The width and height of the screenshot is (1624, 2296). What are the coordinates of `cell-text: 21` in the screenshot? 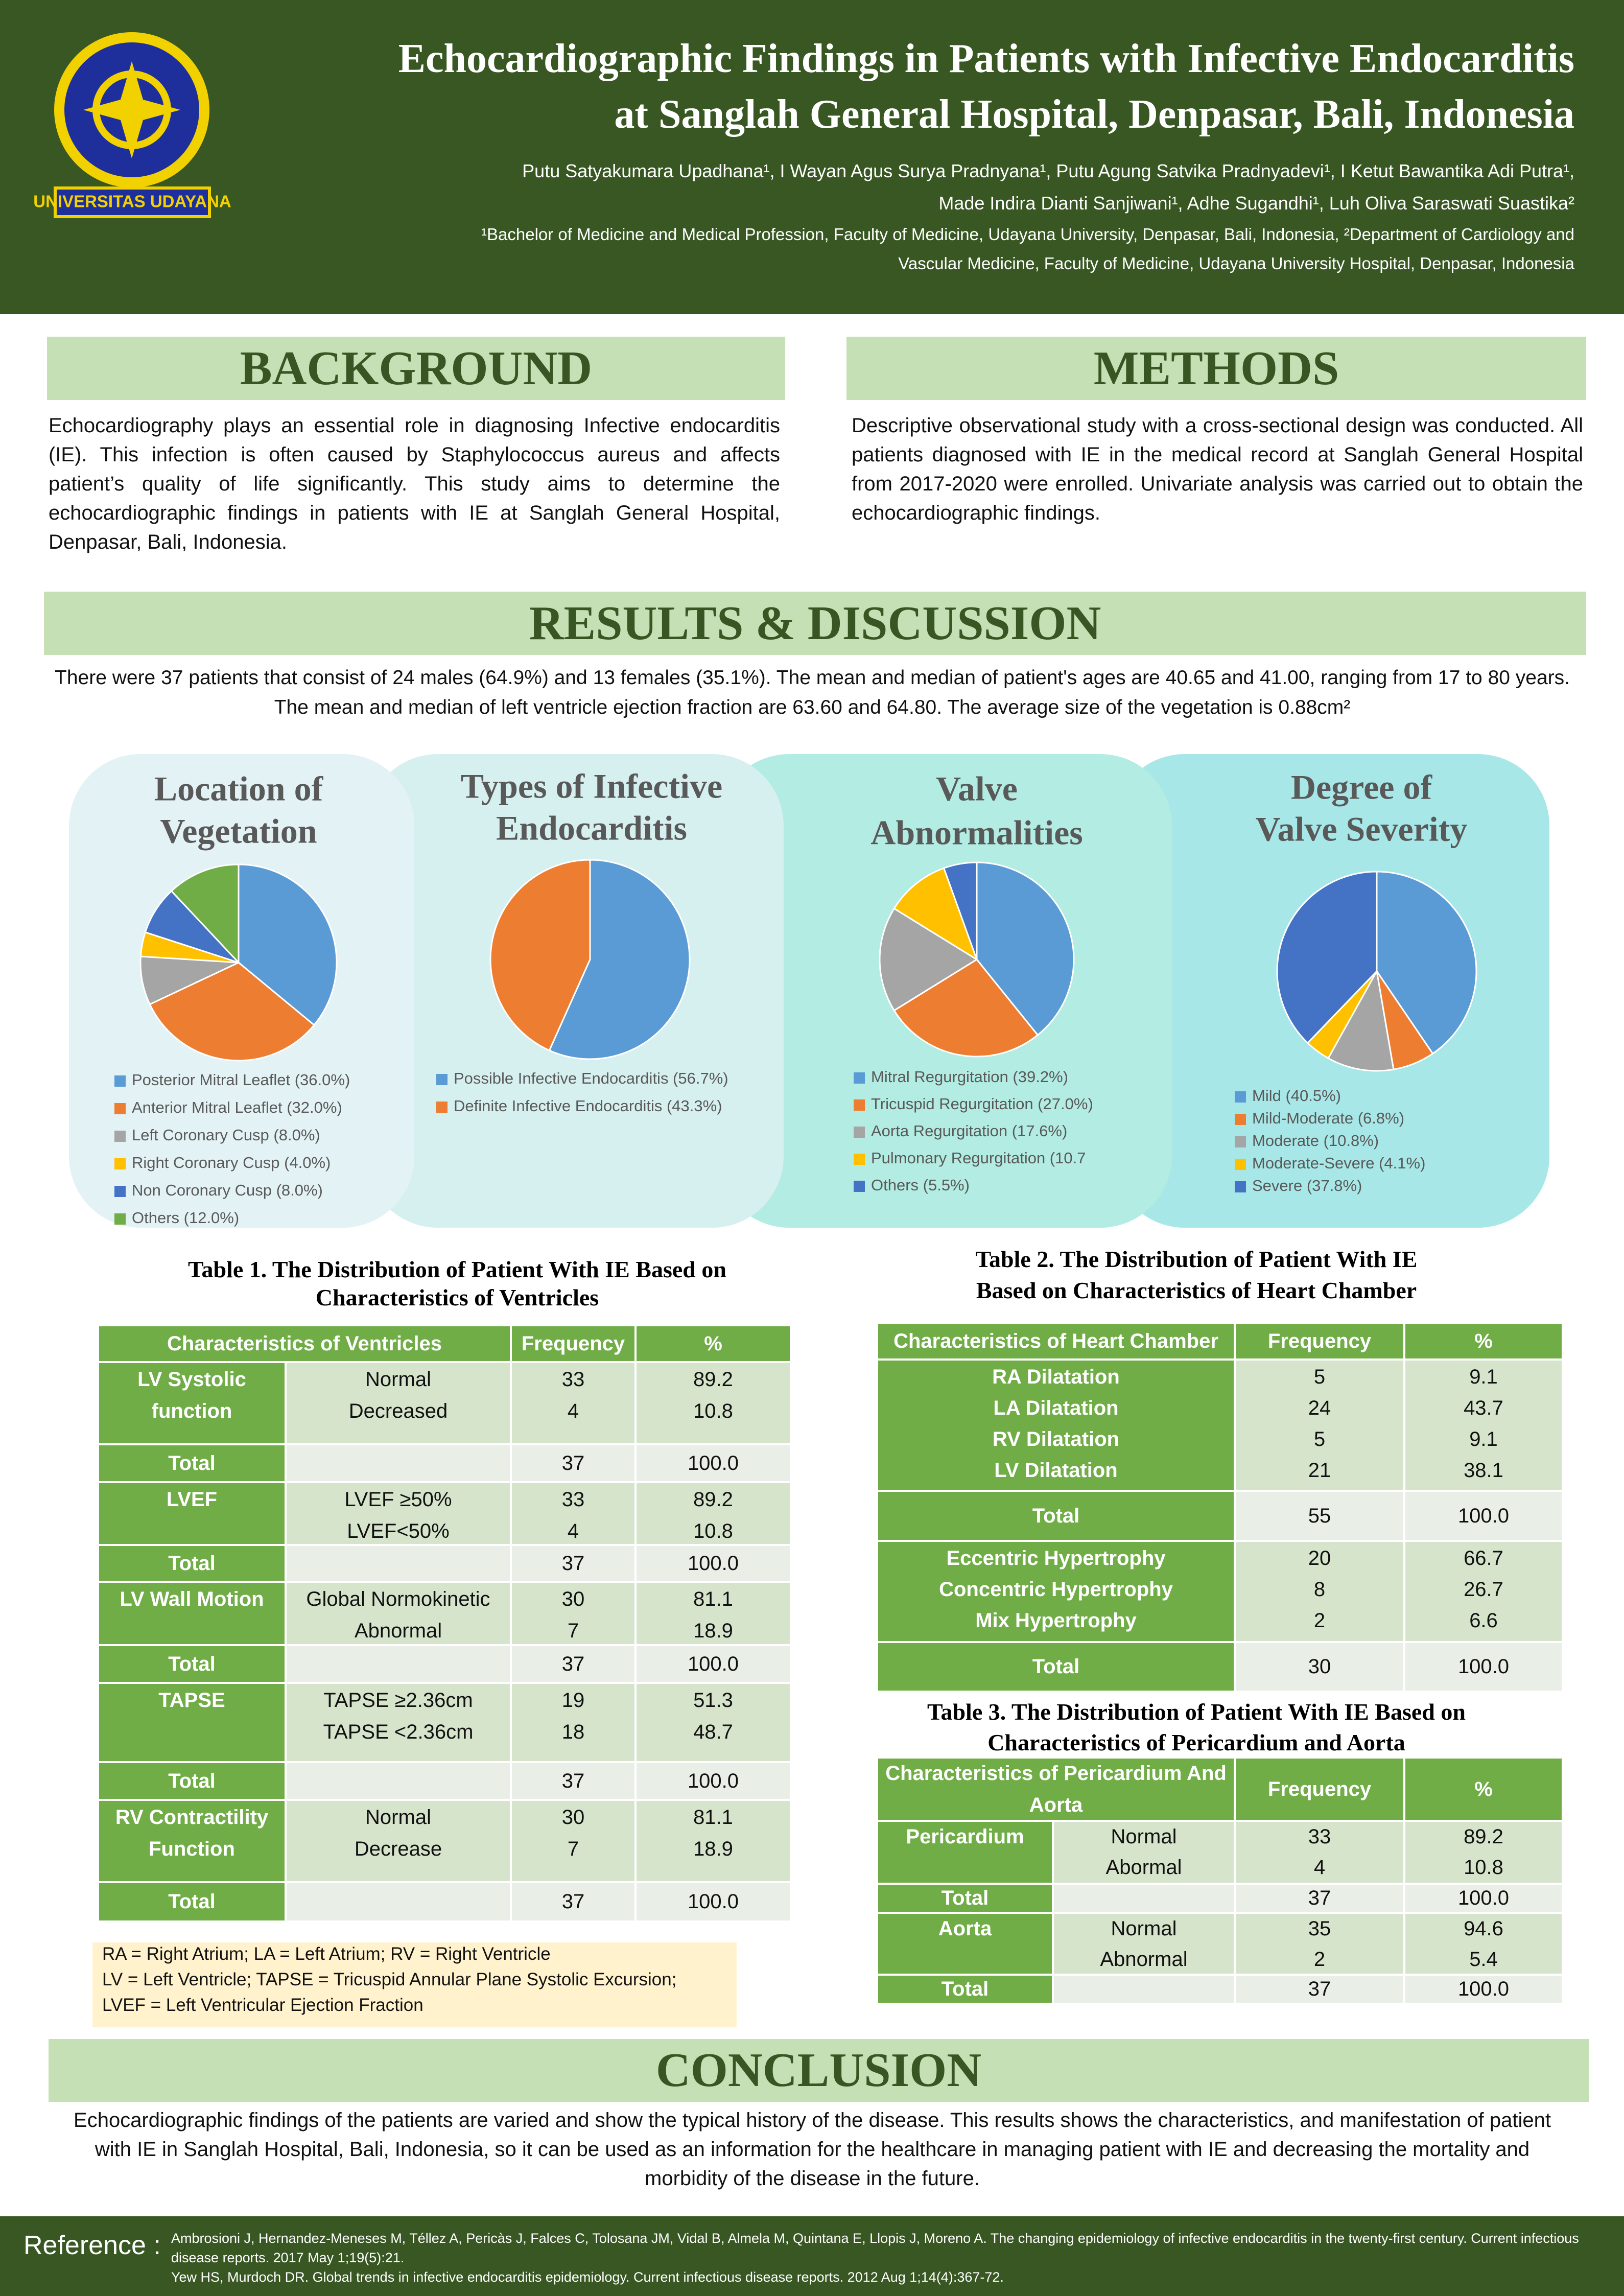 It's located at (1319, 1470).